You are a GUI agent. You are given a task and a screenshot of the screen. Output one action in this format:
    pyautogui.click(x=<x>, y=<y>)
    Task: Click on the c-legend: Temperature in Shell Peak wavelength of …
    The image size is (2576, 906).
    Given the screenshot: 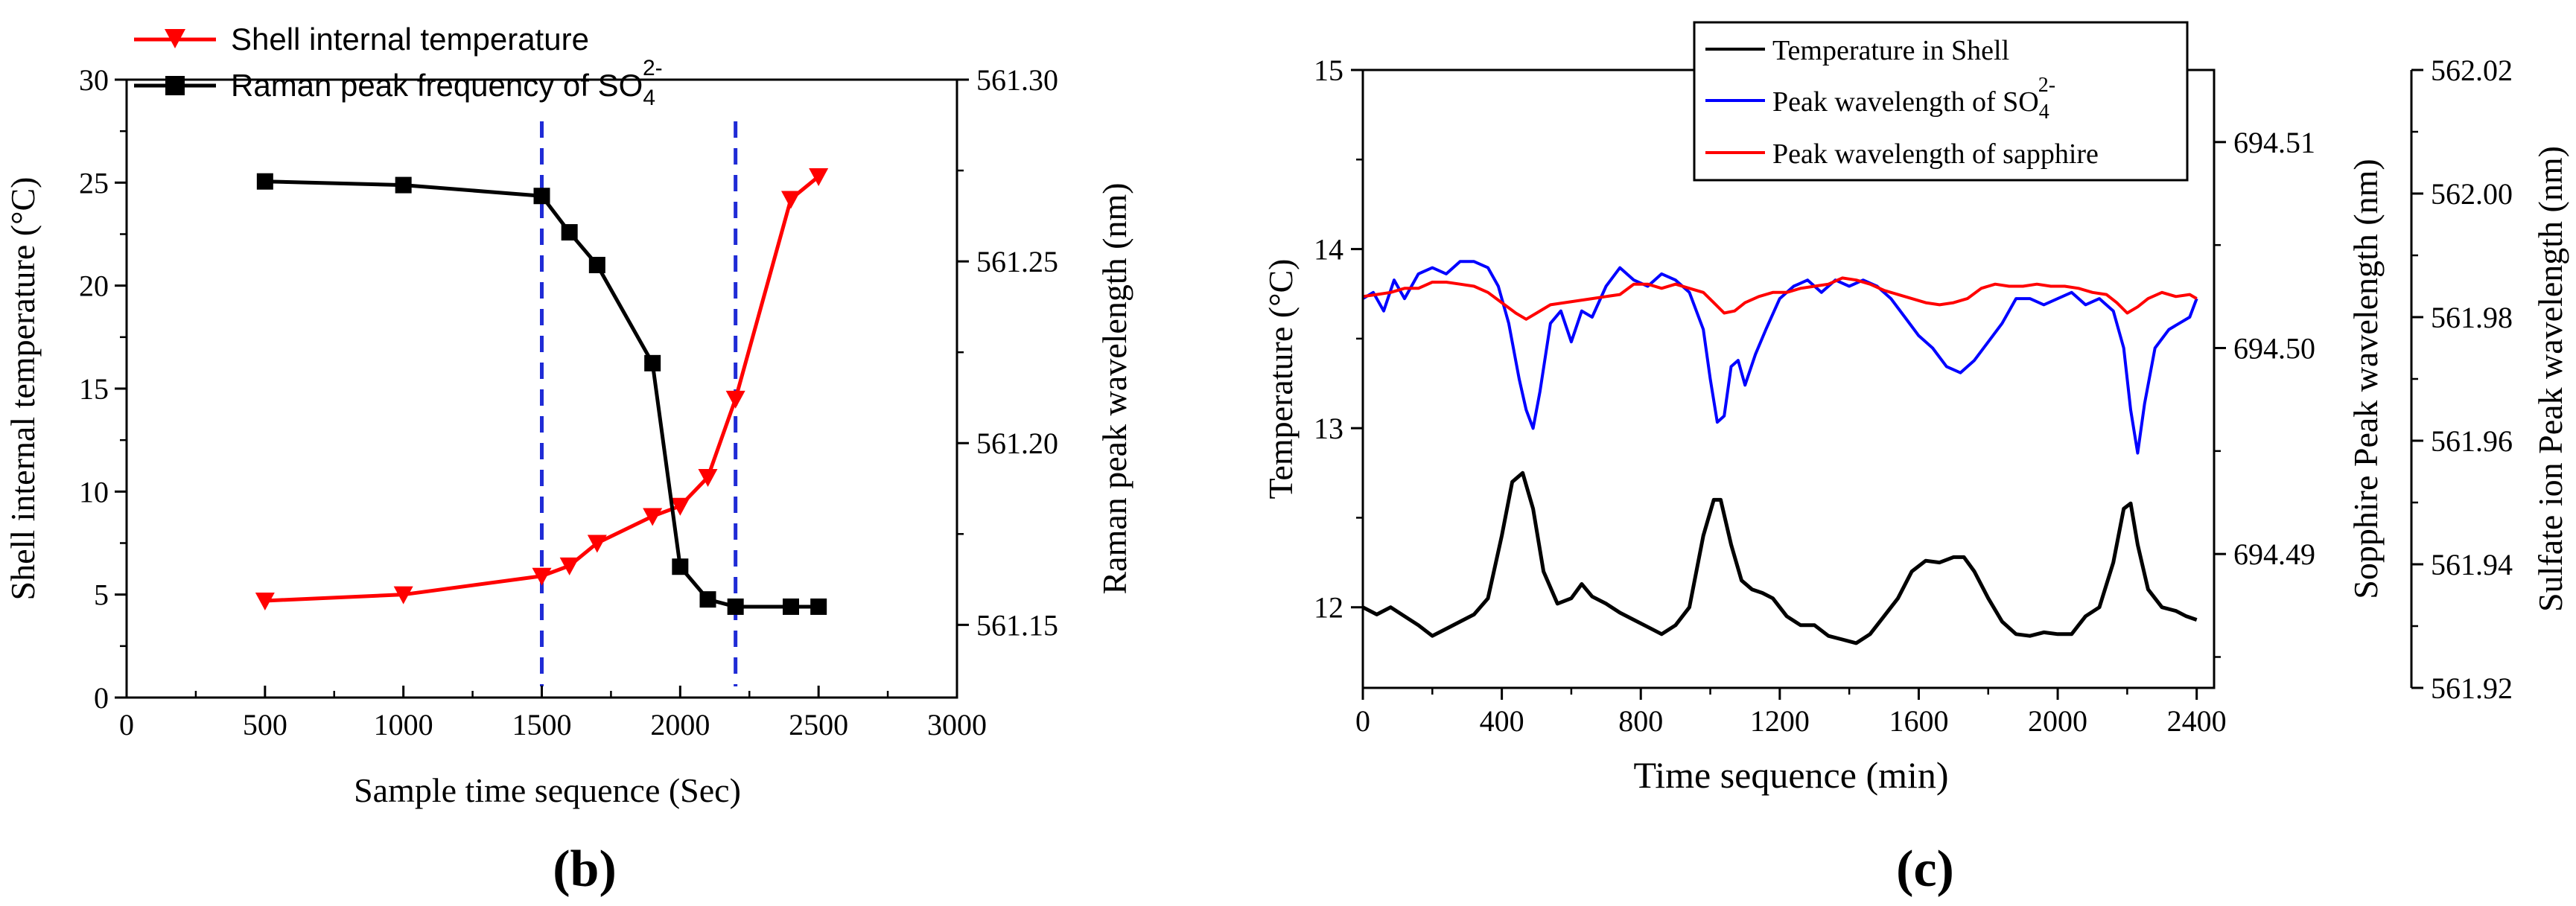 What is the action you would take?
    pyautogui.click(x=1941, y=101)
    